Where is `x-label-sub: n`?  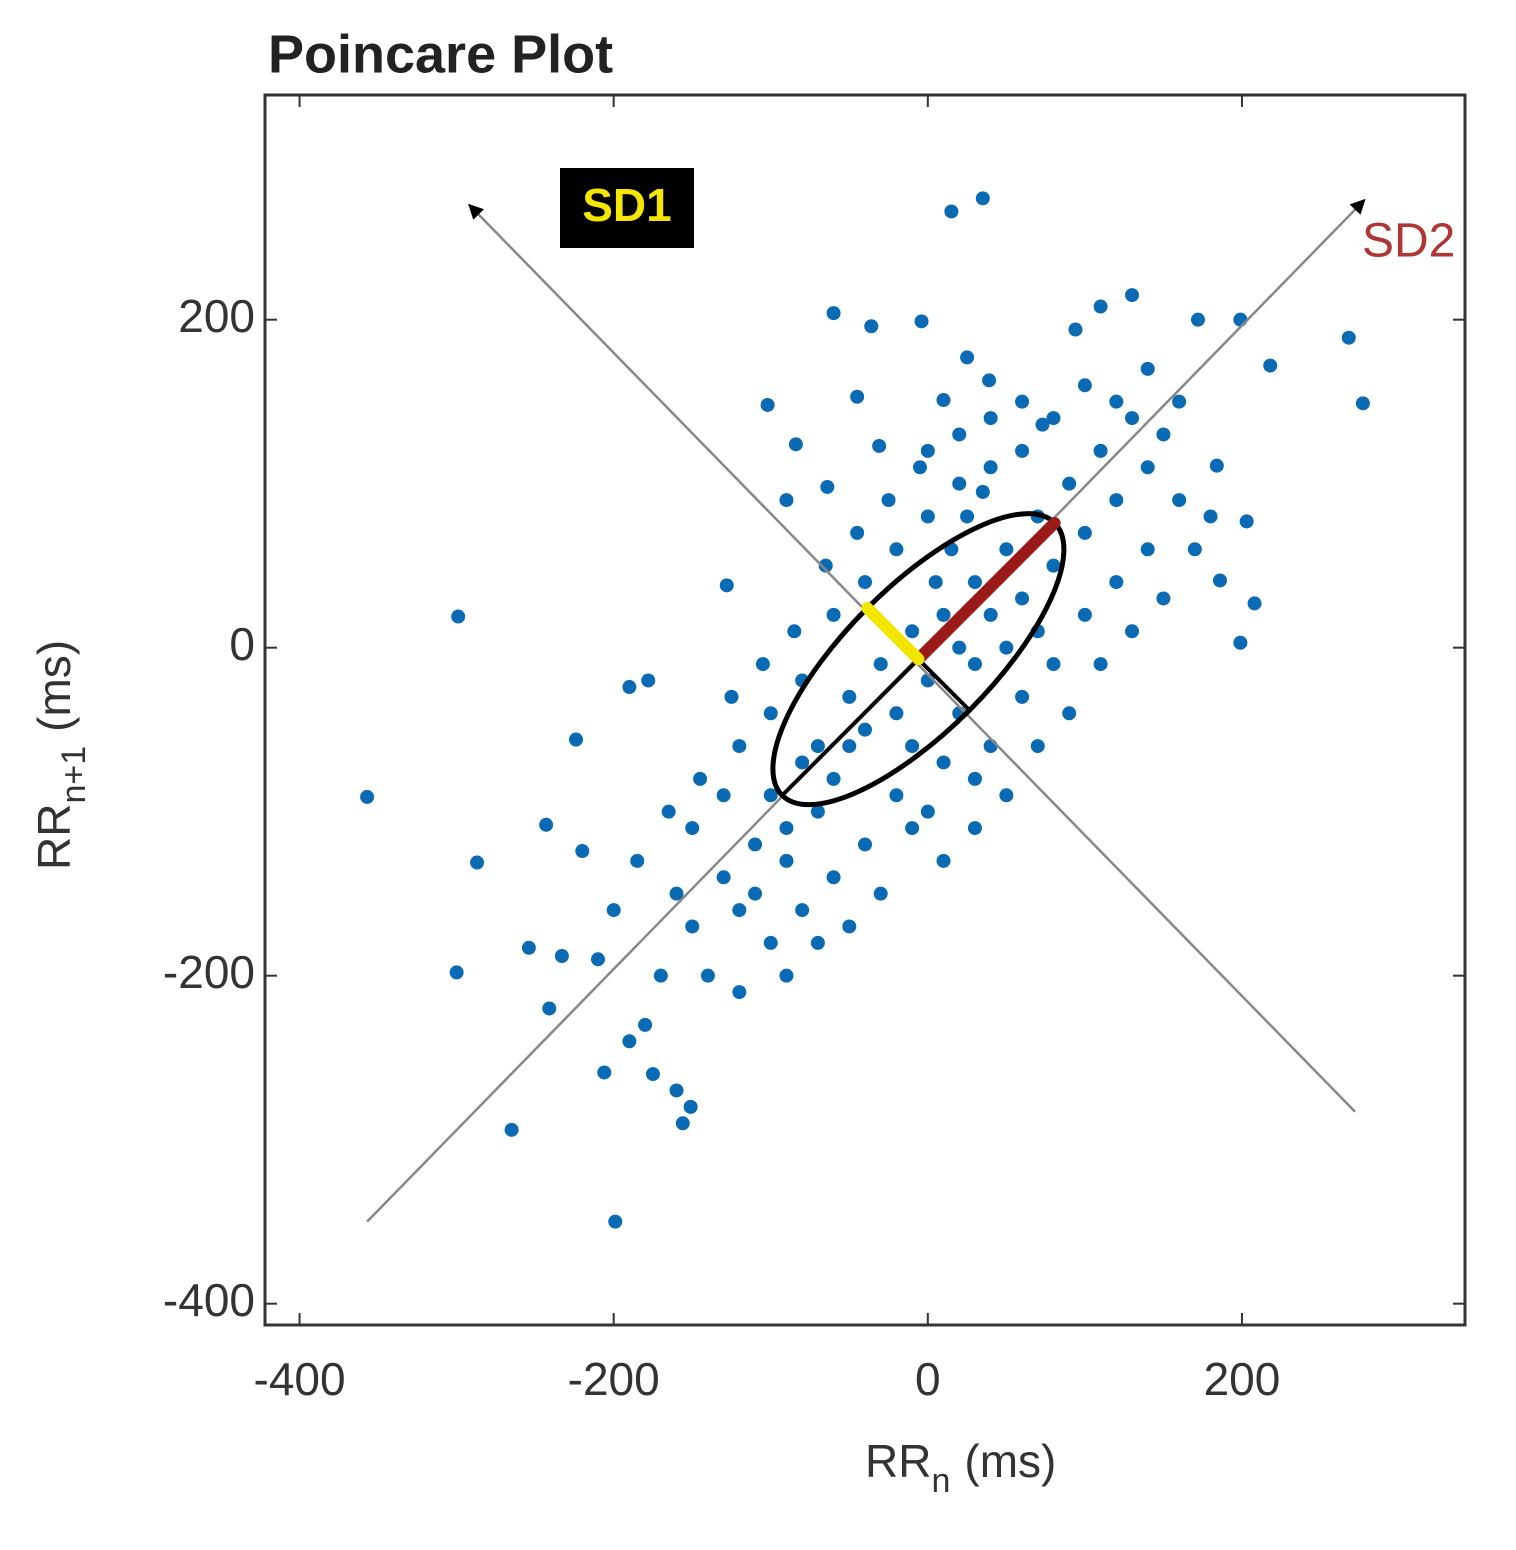 x-label-sub: n is located at coordinates (940, 1481).